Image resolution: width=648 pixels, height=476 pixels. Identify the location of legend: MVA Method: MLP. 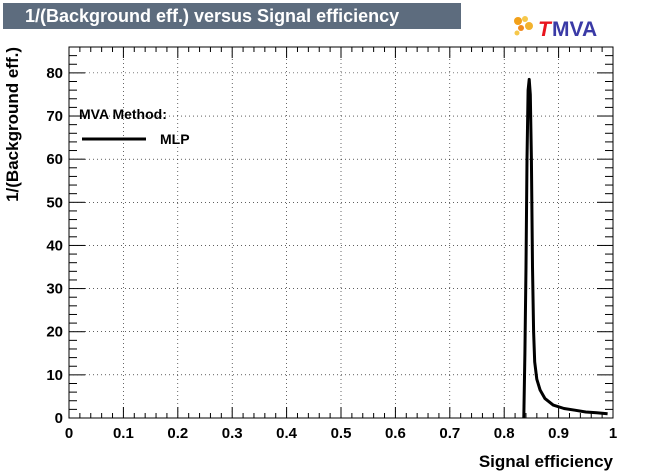
(134, 126).